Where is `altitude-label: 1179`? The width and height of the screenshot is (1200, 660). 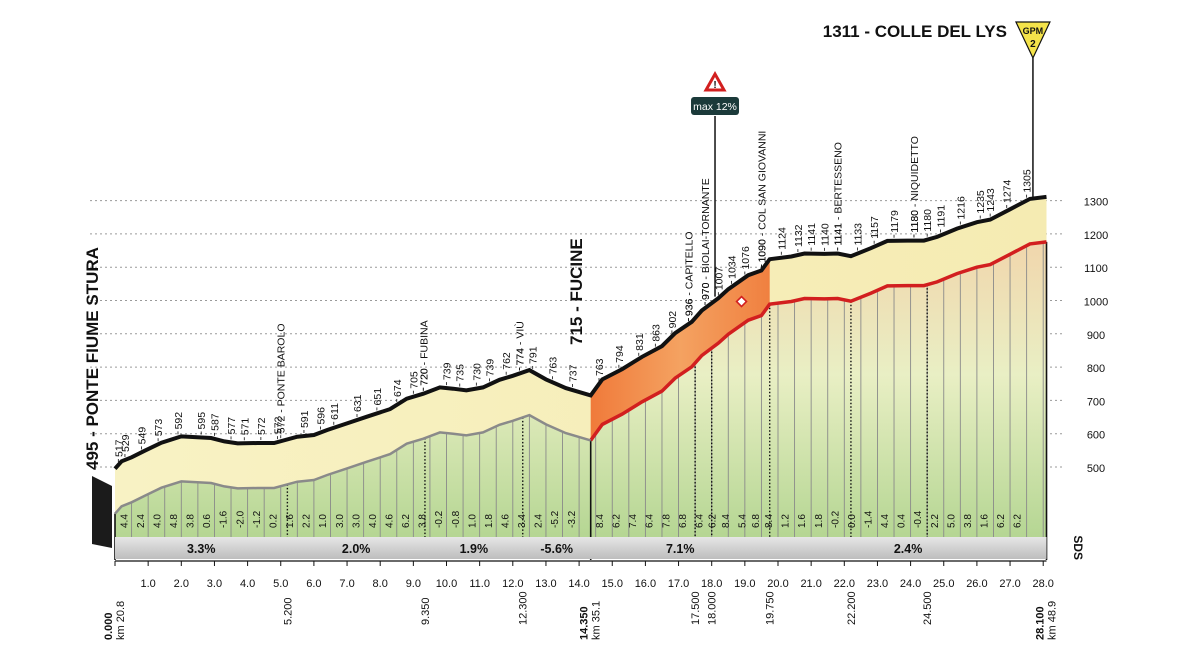 altitude-label: 1179 is located at coordinates (895, 221).